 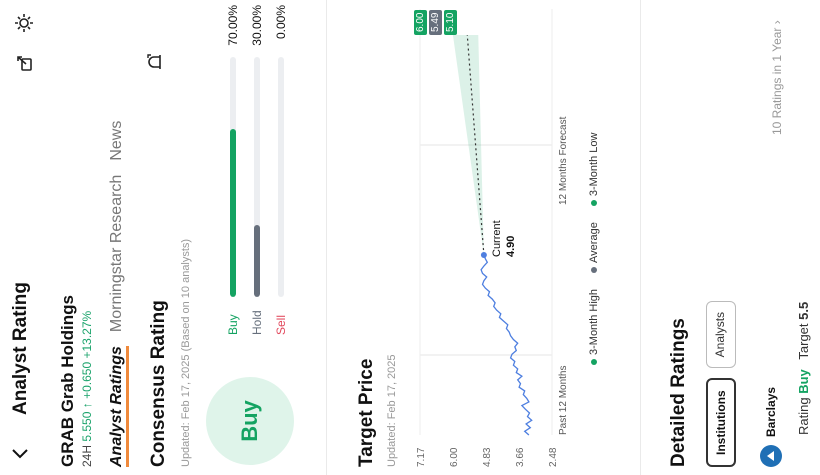 I want to click on period-forecast-label: 12 Months Forecast, so click(x=563, y=160).